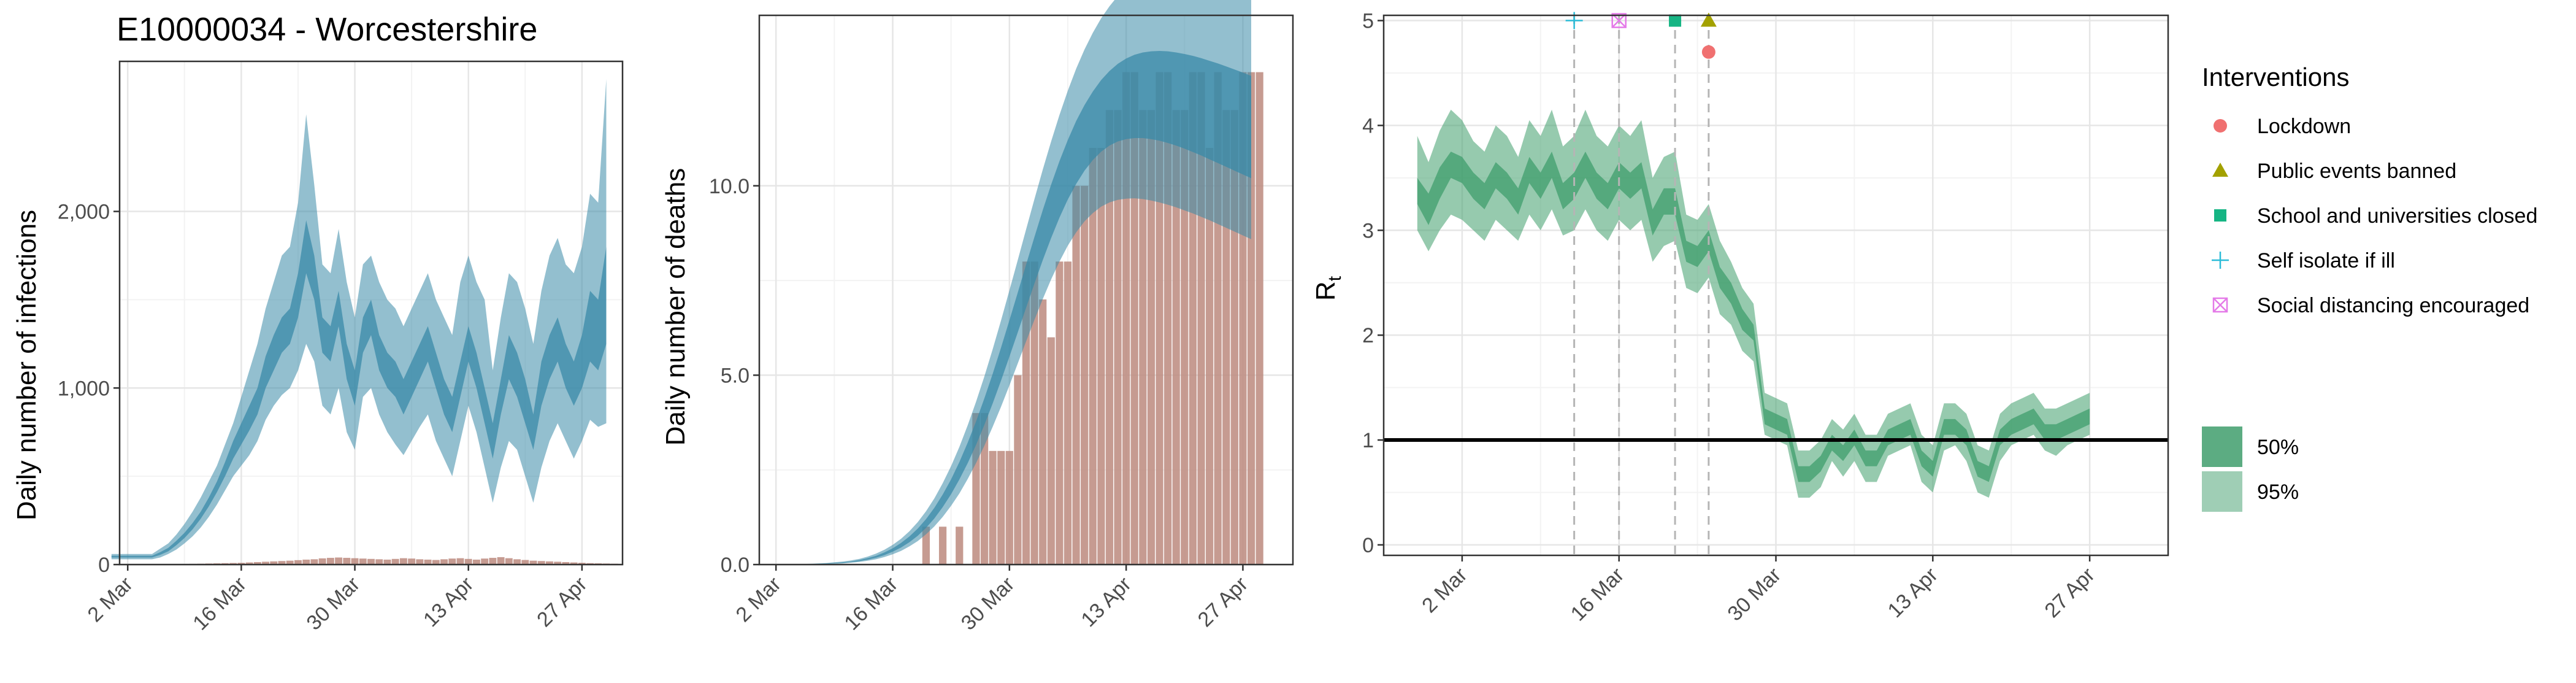 The image size is (2576, 683). Describe the element at coordinates (2222, 446) in the screenshot. I see `legend-swatch` at that location.